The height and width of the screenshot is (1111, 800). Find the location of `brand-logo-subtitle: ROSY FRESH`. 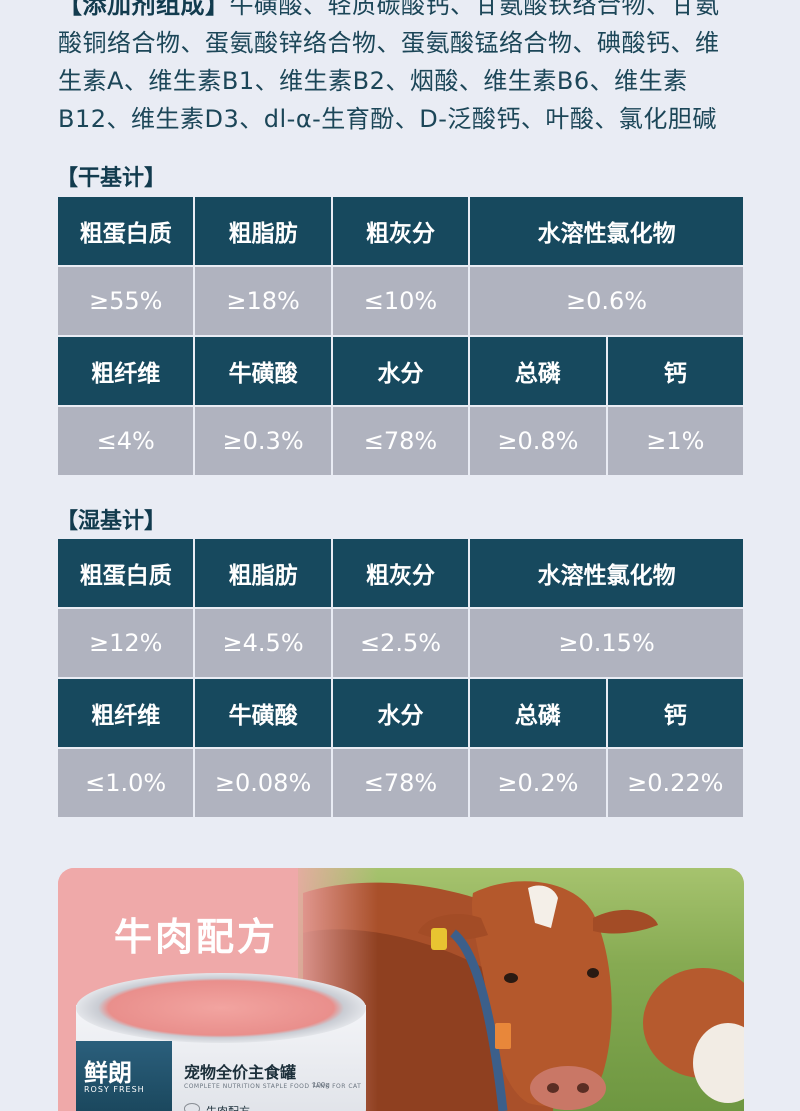

brand-logo-subtitle: ROSY FRESH is located at coordinates (114, 1089).